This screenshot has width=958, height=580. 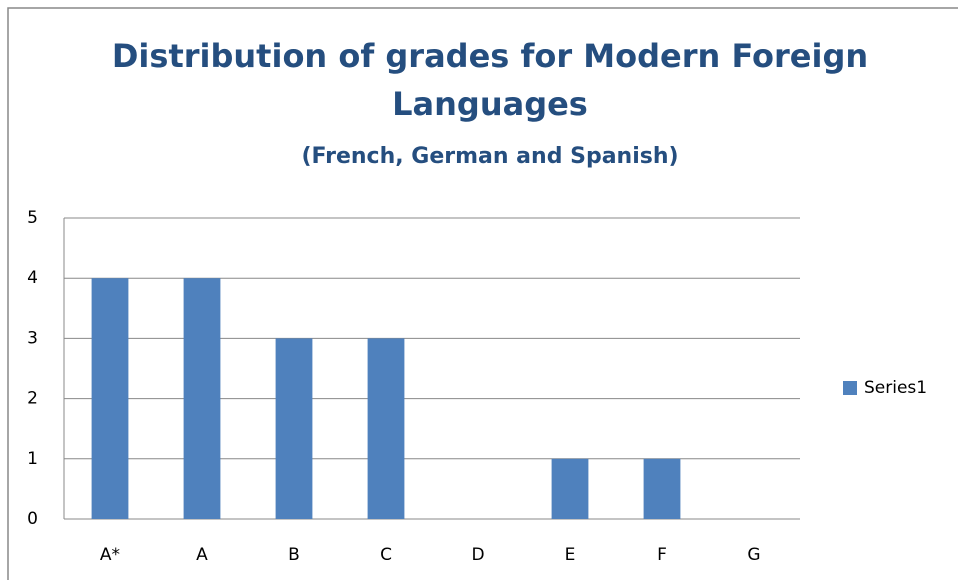 What do you see at coordinates (490, 156) in the screenshot?
I see `chart-subtitle: (French, German and Spanish)` at bounding box center [490, 156].